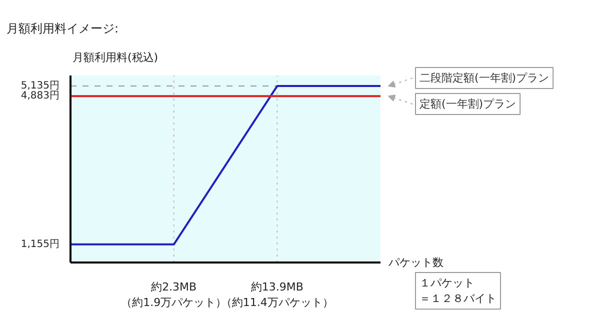 The height and width of the screenshot is (328, 595). What do you see at coordinates (40, 244) in the screenshot?
I see `y-tick-label: 1,155円` at bounding box center [40, 244].